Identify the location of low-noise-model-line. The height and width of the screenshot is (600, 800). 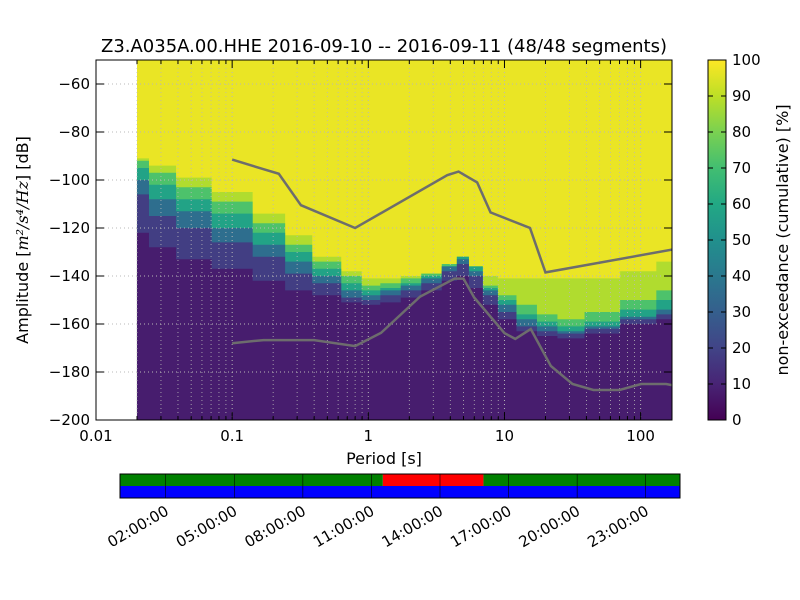
(452, 334).